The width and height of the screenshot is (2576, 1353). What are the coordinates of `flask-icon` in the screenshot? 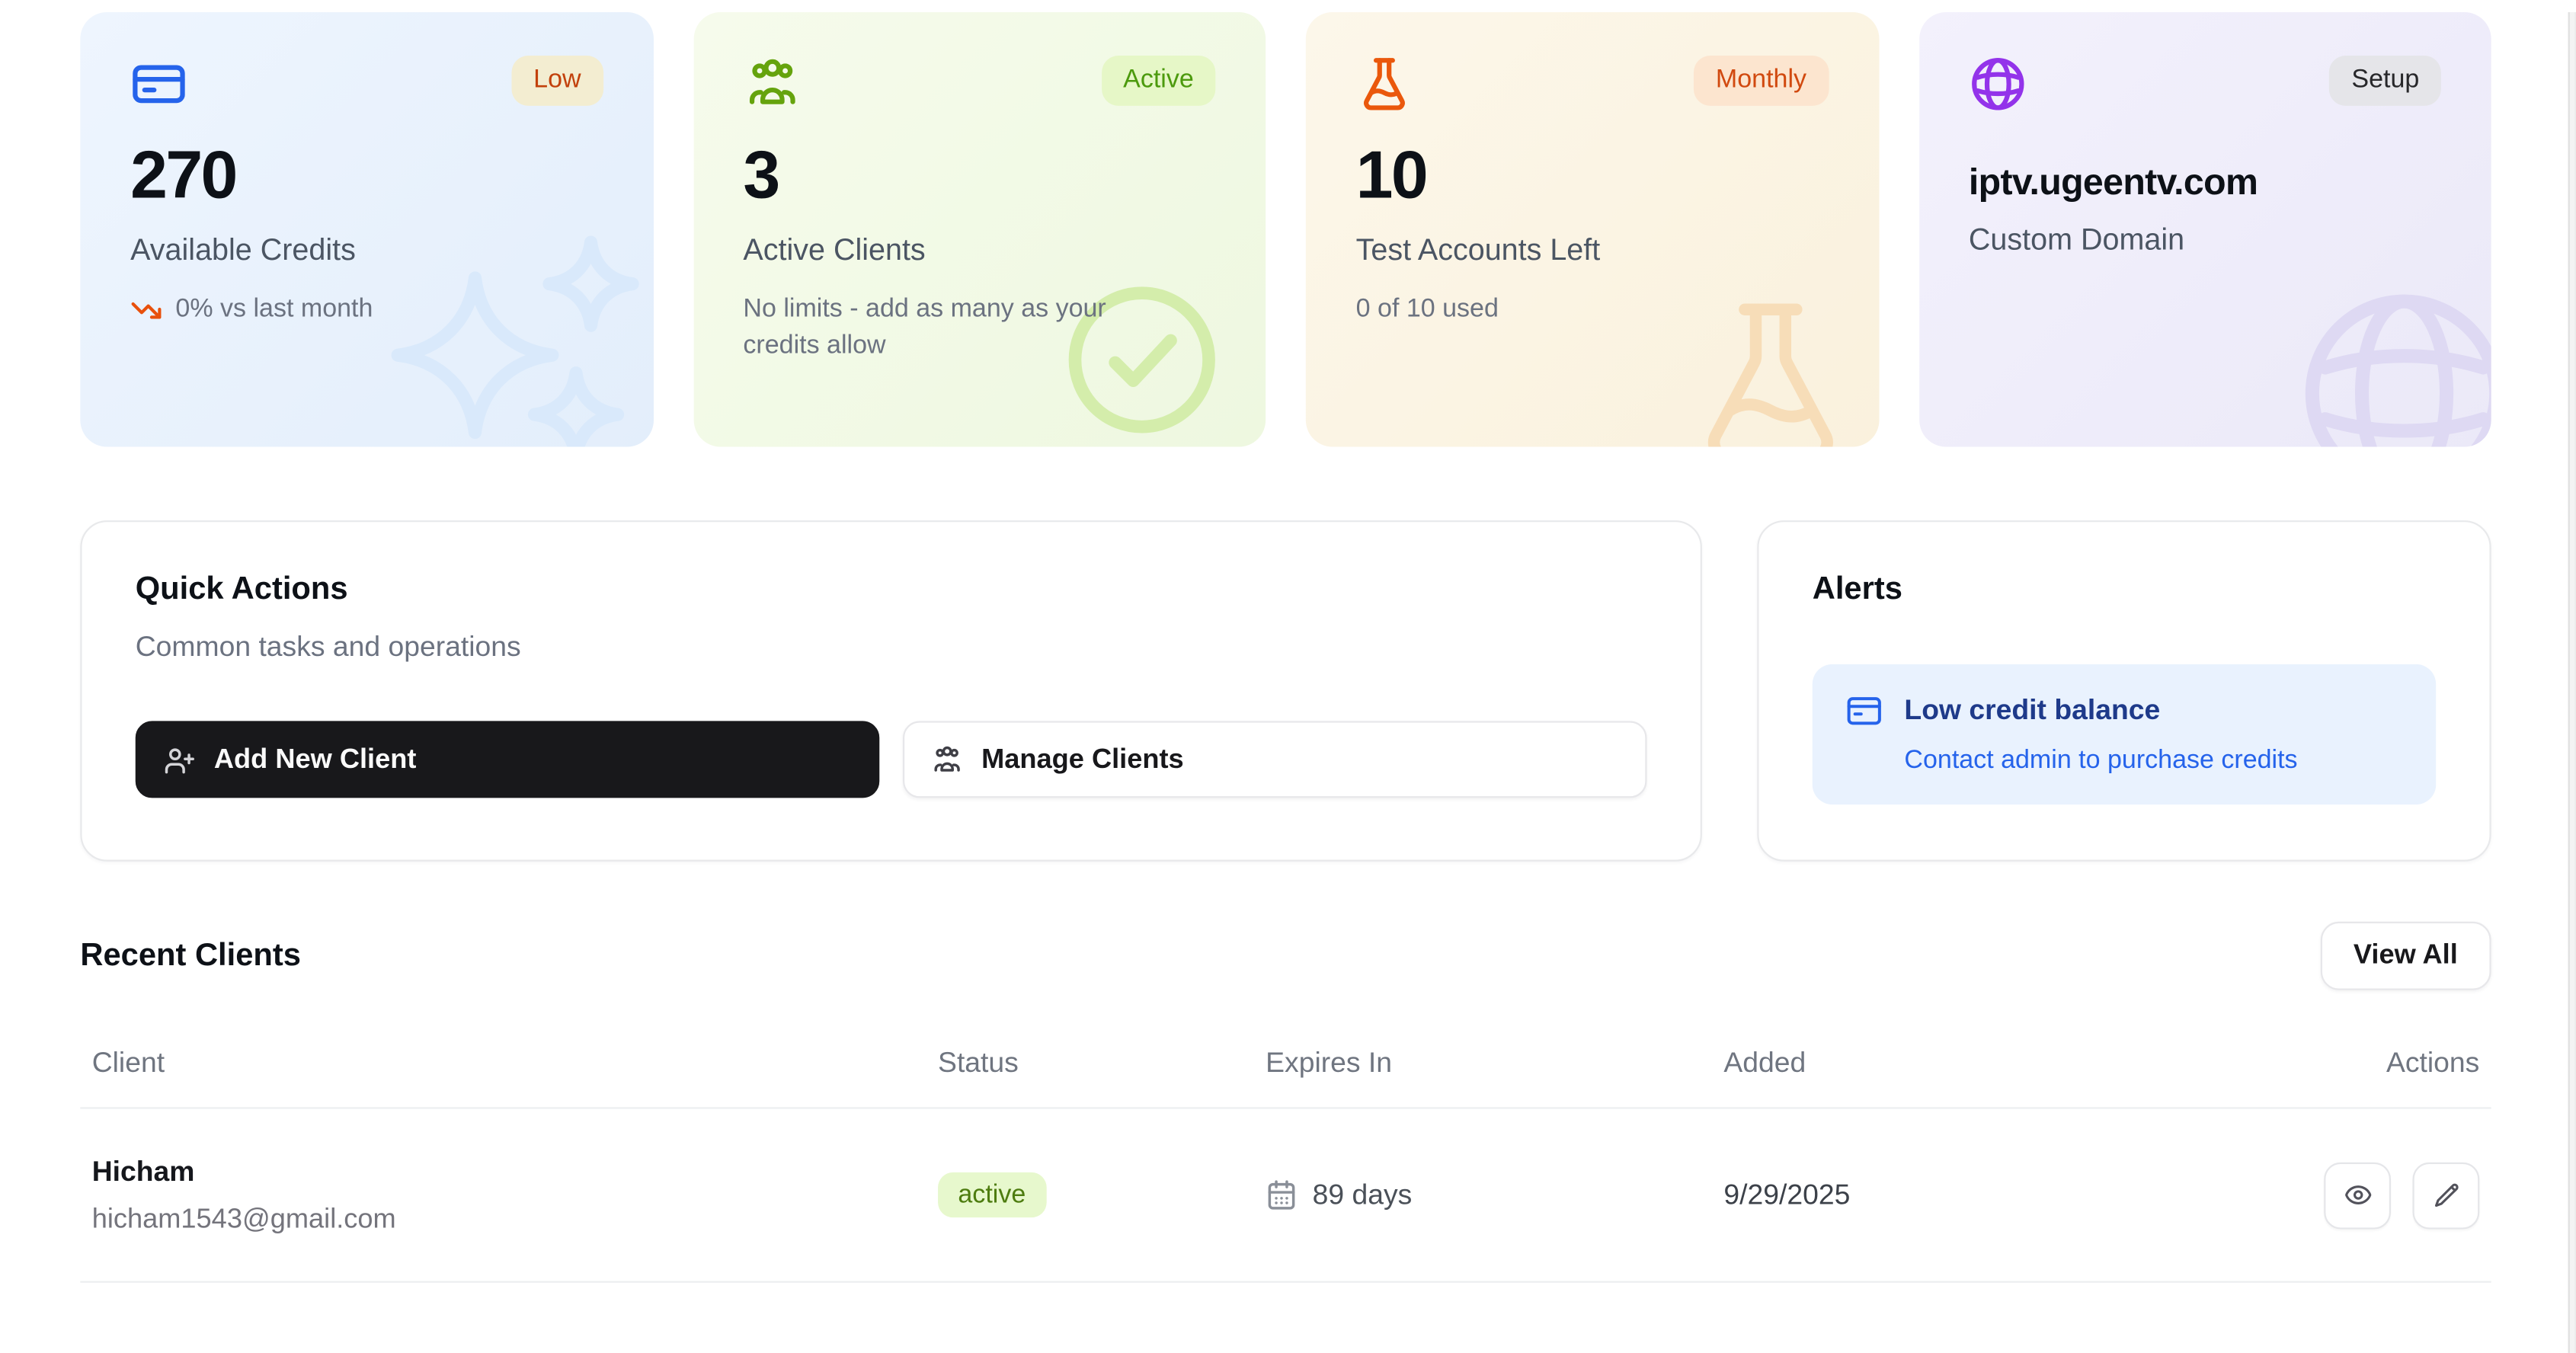 It's located at (1384, 84).